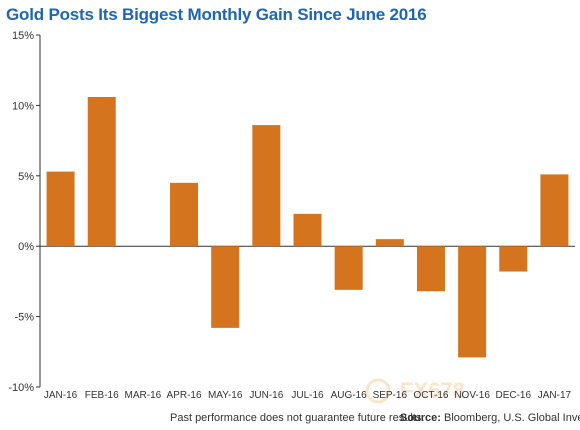 The width and height of the screenshot is (580, 430). What do you see at coordinates (61, 395) in the screenshot?
I see `x-tick-label: JAN-16` at bounding box center [61, 395].